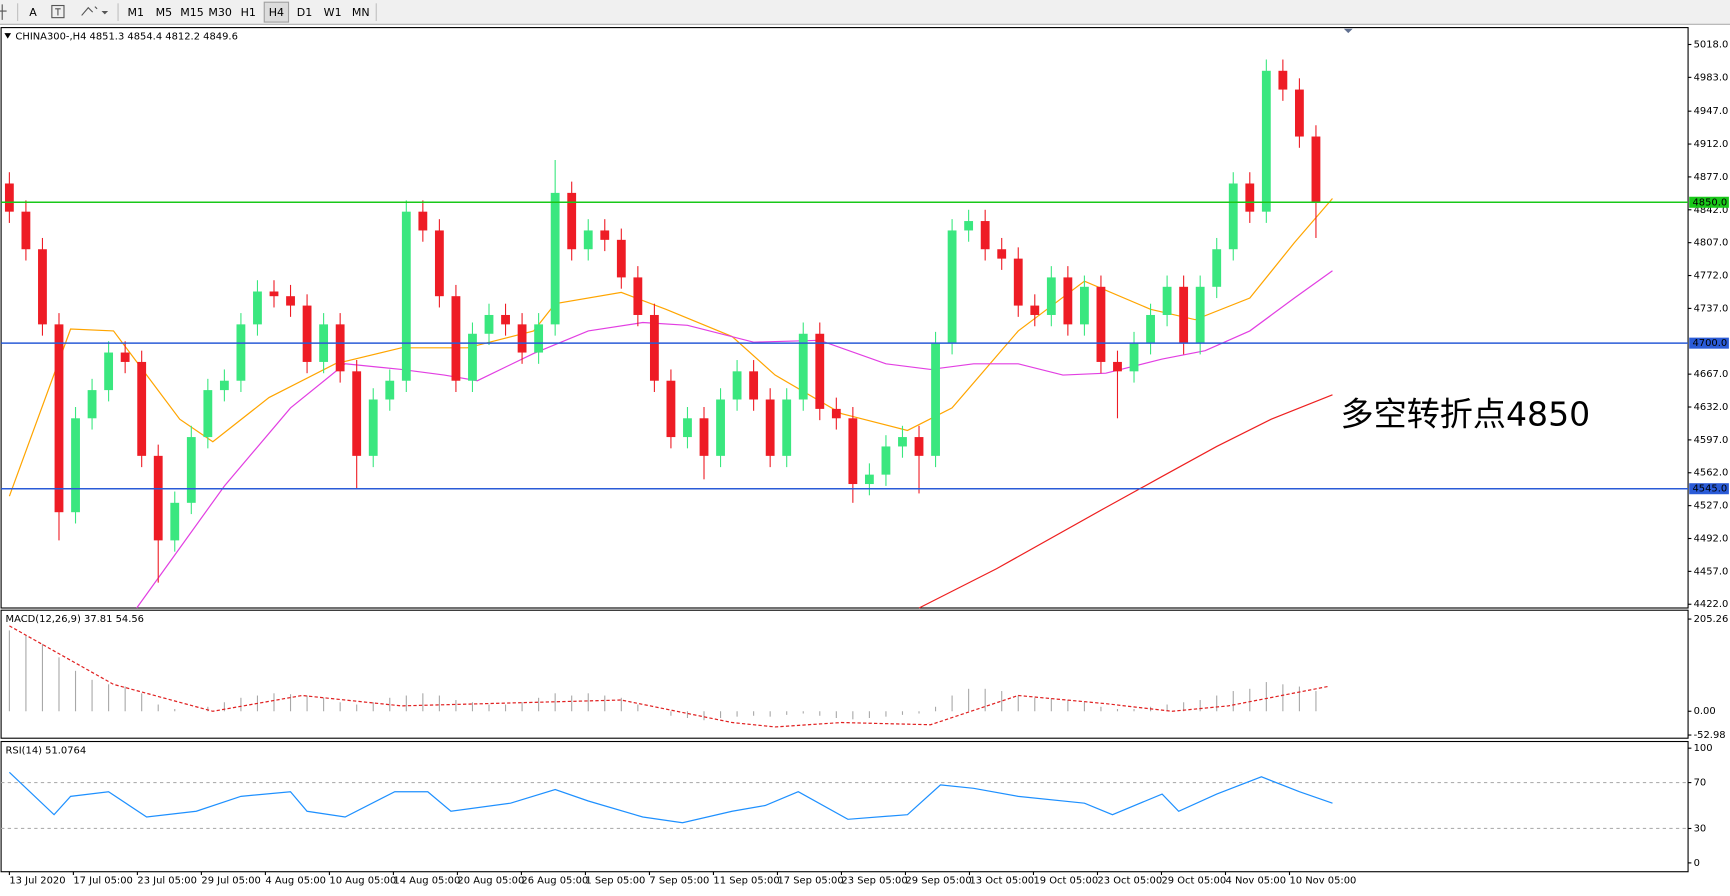 This screenshot has height=896, width=1730. What do you see at coordinates (362, 881) in the screenshot?
I see `x-tick-label: 10 Aug 05:00` at bounding box center [362, 881].